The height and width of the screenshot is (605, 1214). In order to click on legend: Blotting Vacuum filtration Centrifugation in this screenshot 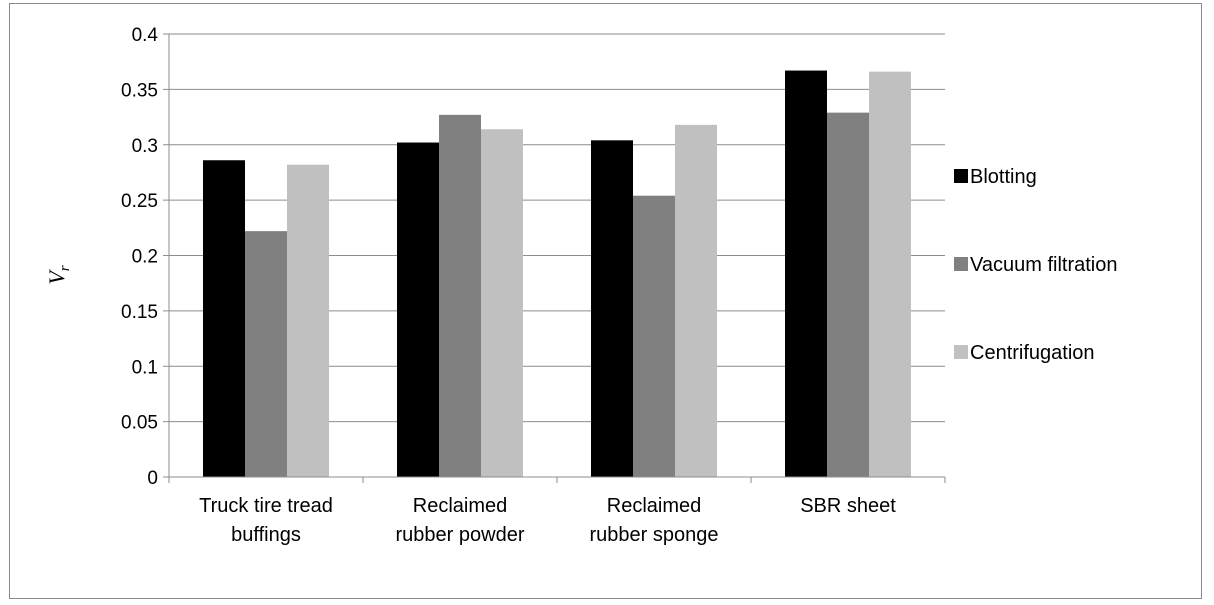, I will do `click(1035, 265)`.